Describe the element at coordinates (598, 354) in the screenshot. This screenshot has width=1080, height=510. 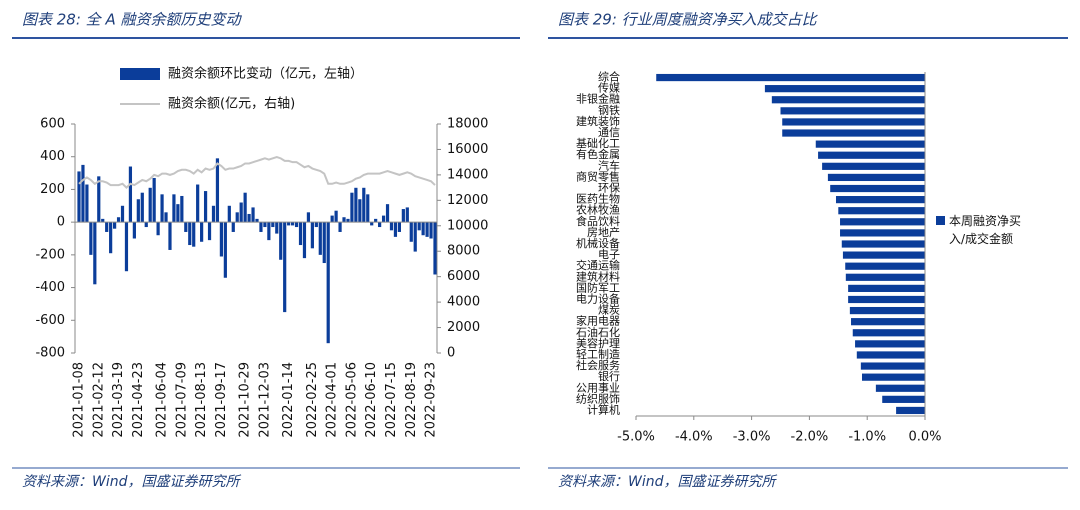
I see `y-tick-label: 轻工制造` at that location.